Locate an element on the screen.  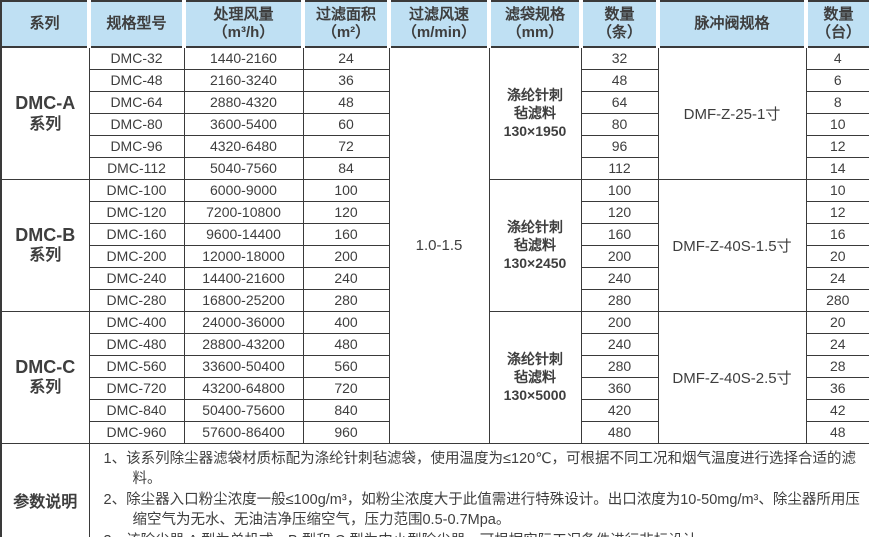
cell-valve-spec-dmc-c: DMF-Z-40S-2.5寸 is located at coordinates (732, 377).